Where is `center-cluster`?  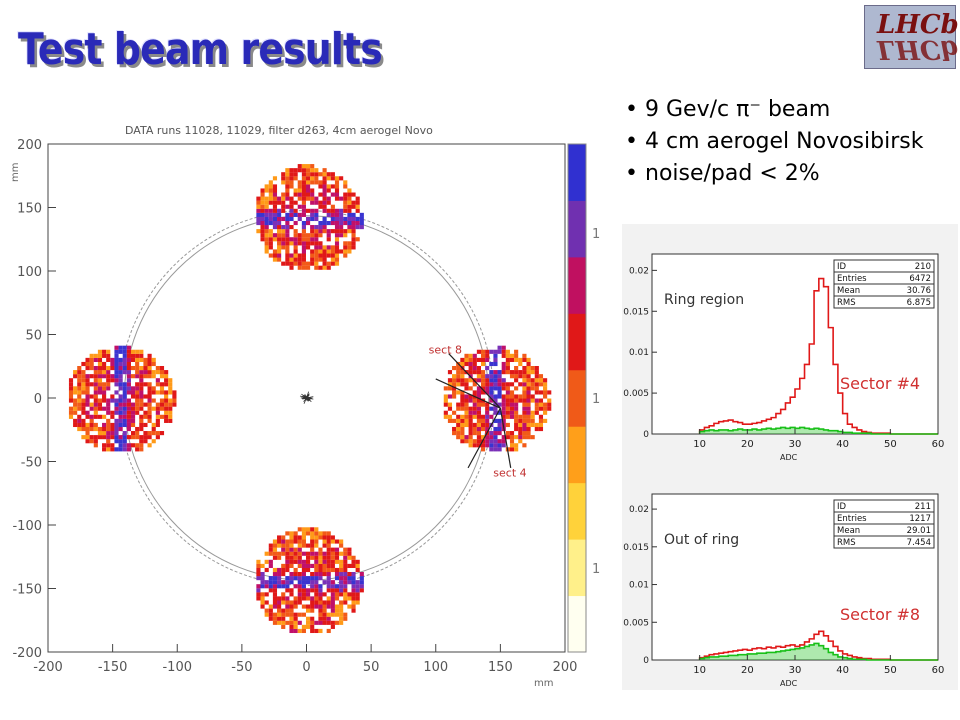 center-cluster is located at coordinates (306, 397).